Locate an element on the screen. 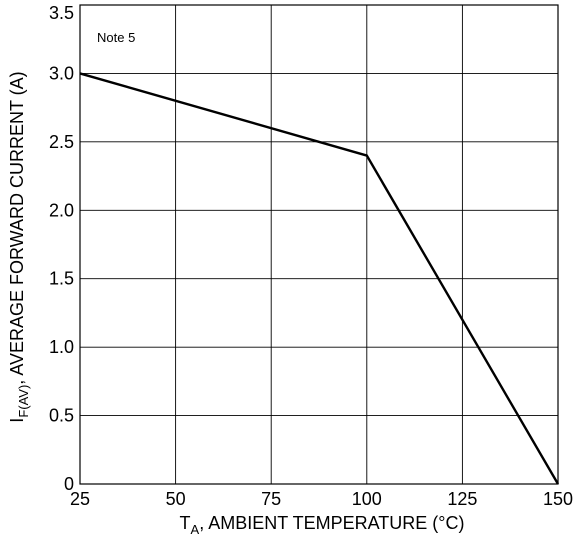  y-tick-label: 3.5 is located at coordinates (61, 13).